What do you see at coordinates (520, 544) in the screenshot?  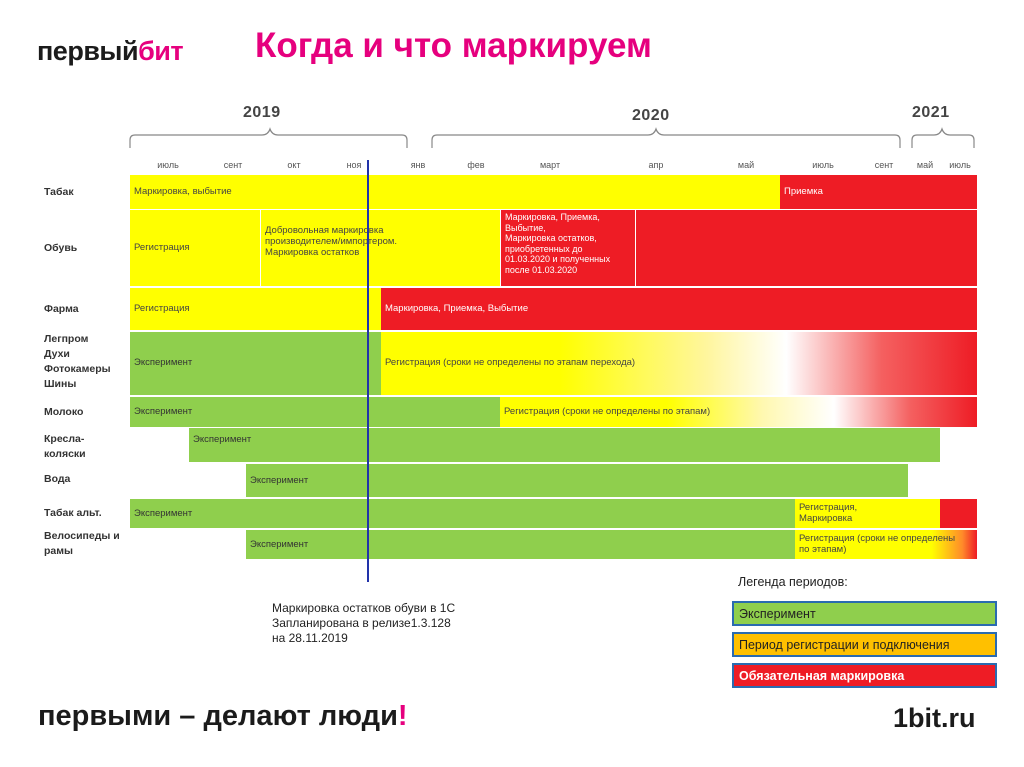 I see `bar-bicycles-experiment: Эксперимент` at bounding box center [520, 544].